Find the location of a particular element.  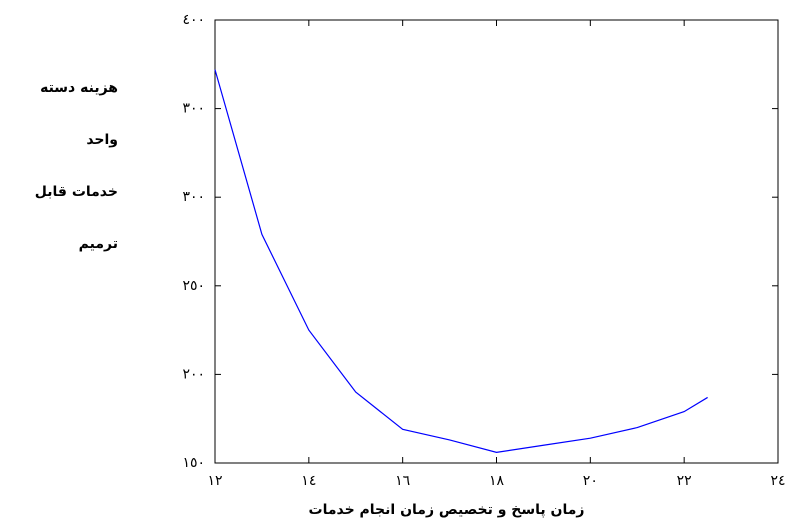

y-axis-label: واحد is located at coordinates (102, 140).